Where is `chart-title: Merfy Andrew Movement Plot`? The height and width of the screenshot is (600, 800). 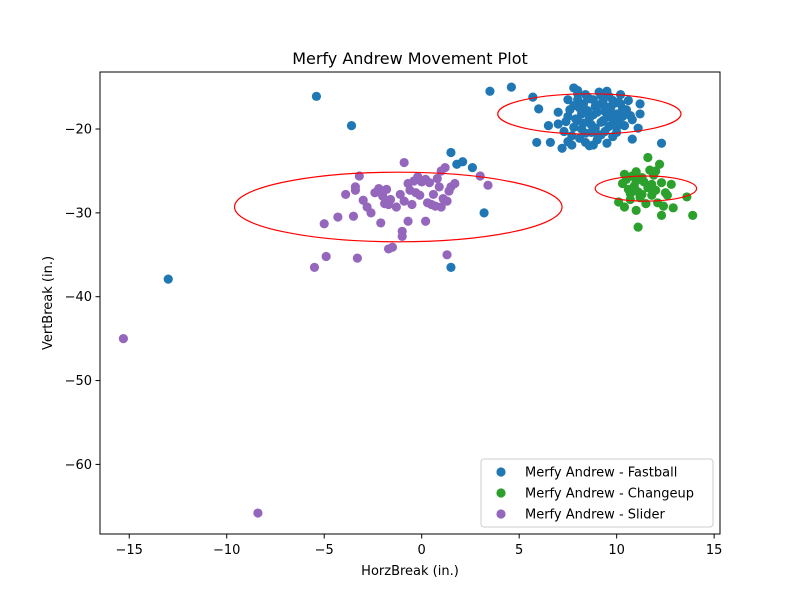 chart-title: Merfy Andrew Movement Plot is located at coordinates (410, 58).